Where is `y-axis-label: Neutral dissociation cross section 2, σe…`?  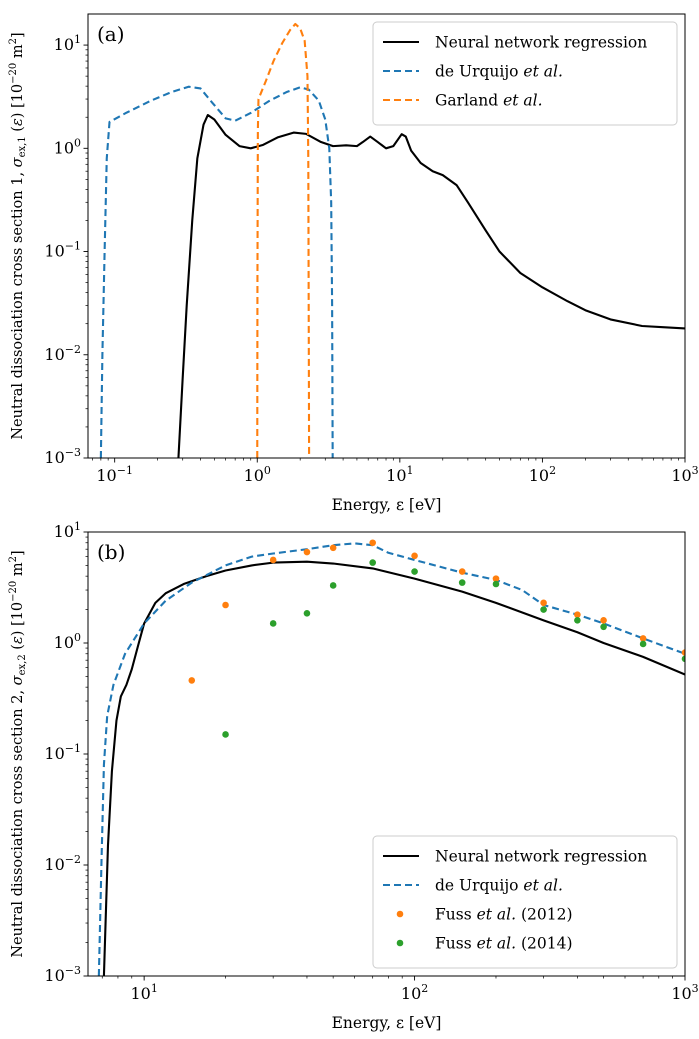
y-axis-label: Neutral dissociation cross section 2, σe… is located at coordinates (18, 753).